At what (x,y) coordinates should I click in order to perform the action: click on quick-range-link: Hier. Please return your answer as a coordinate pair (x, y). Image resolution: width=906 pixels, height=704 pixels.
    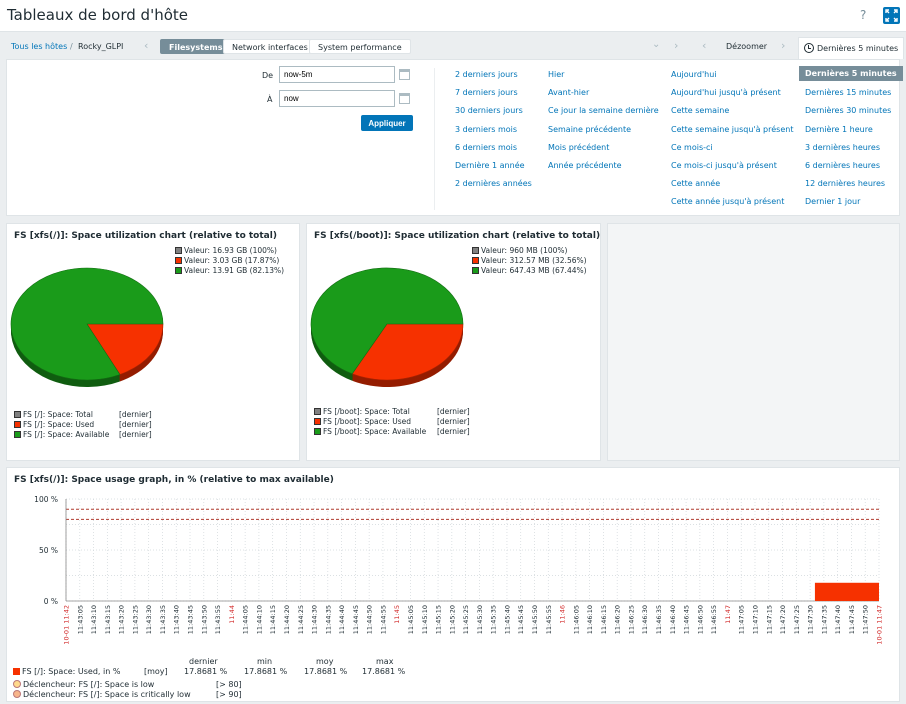
    Looking at the image, I should click on (556, 74).